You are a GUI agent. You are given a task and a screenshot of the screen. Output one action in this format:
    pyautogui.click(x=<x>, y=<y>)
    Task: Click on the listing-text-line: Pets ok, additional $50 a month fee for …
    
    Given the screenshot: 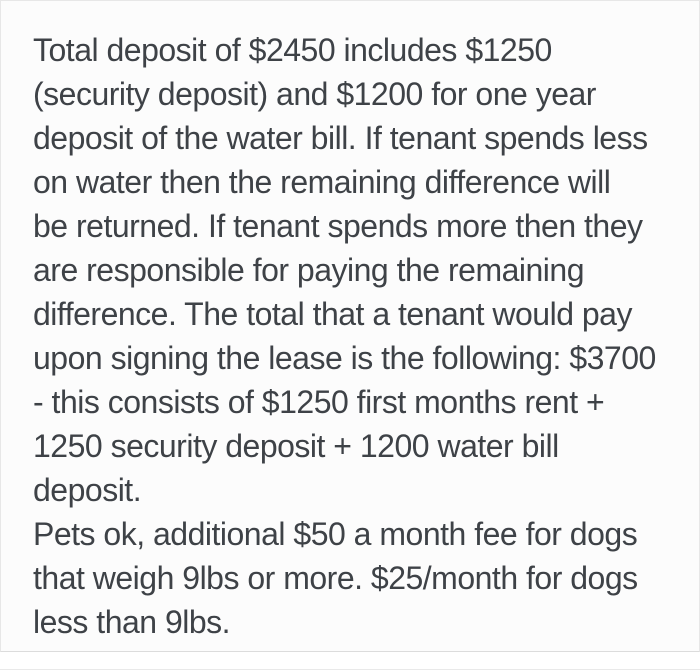 What is the action you would take?
    pyautogui.click(x=335, y=534)
    